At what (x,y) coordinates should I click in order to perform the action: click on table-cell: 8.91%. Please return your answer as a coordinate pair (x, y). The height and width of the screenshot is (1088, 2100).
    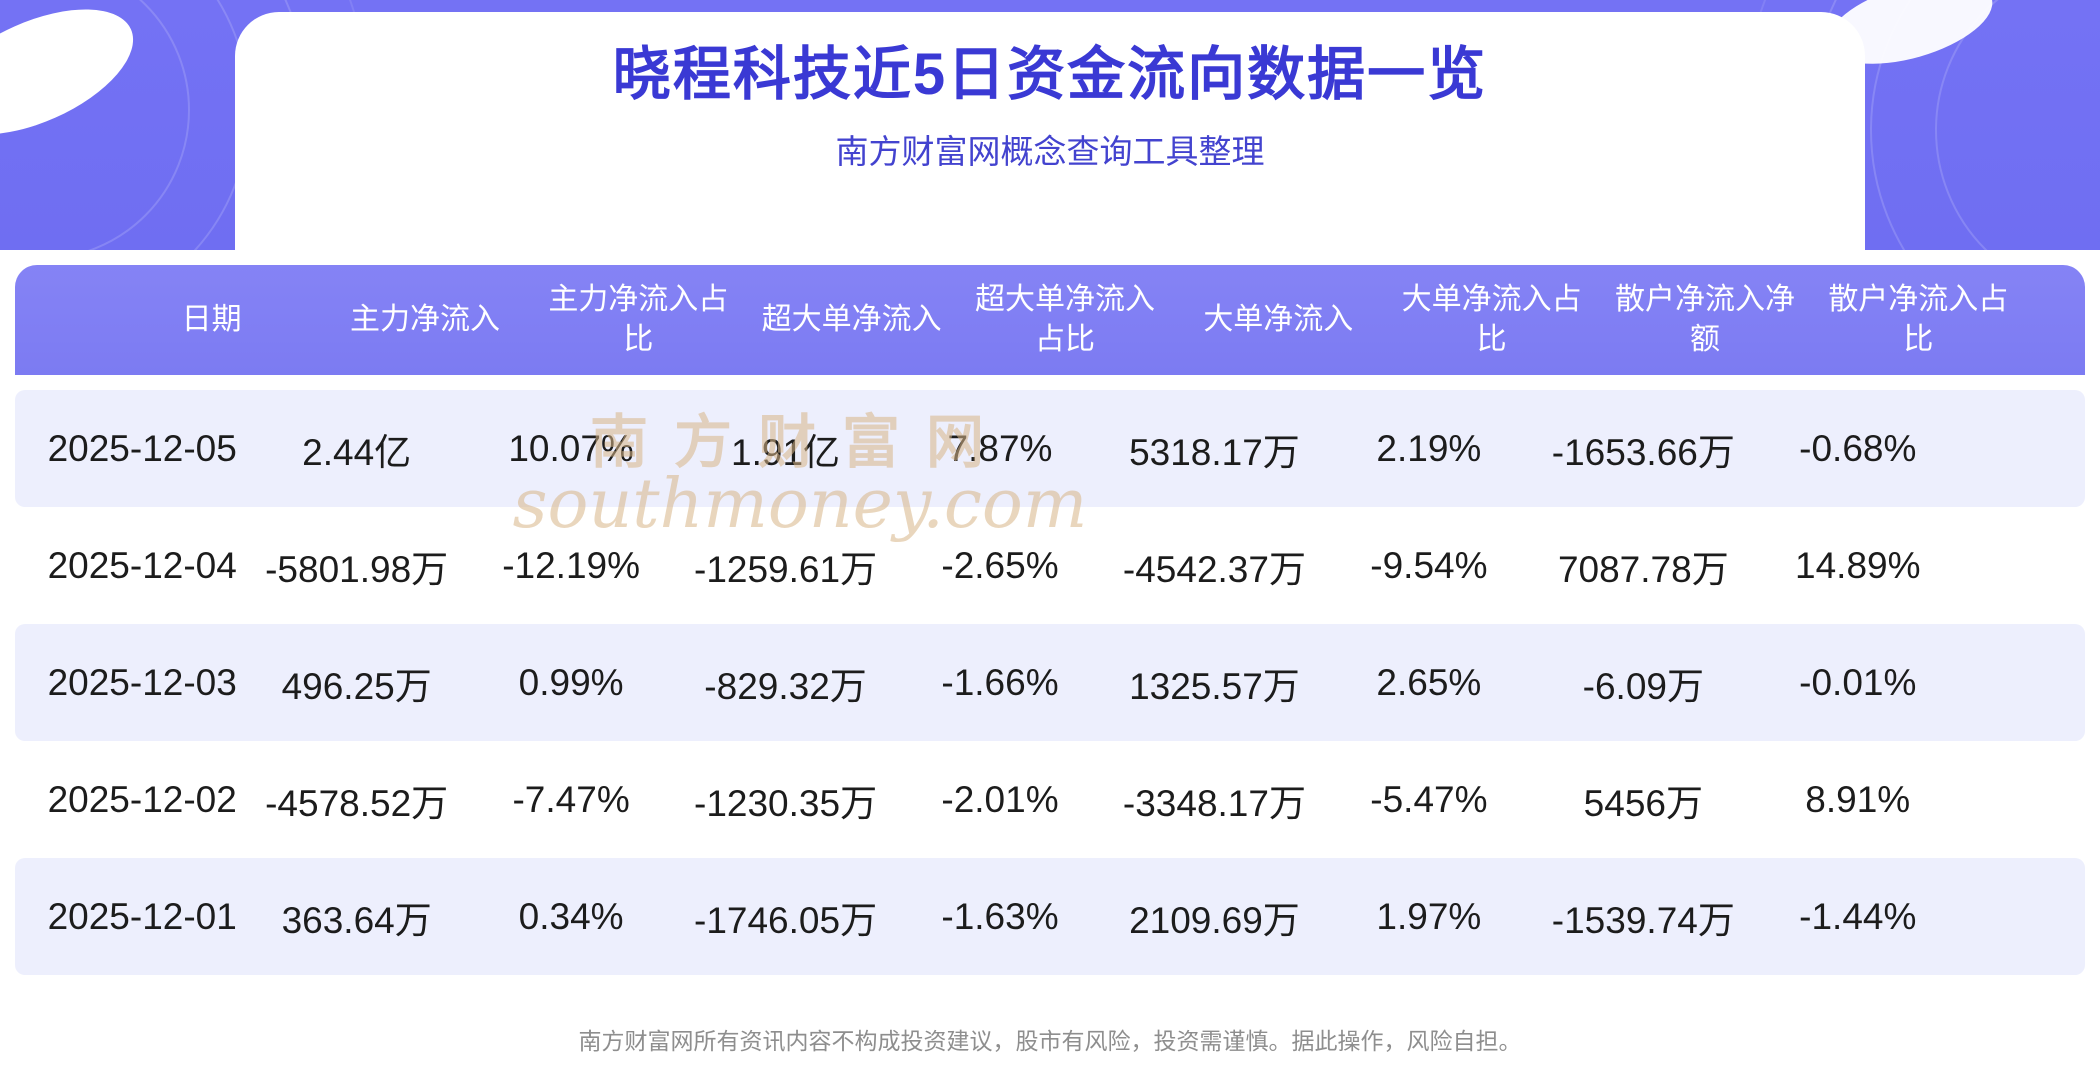
    Looking at the image, I should click on (1858, 799).